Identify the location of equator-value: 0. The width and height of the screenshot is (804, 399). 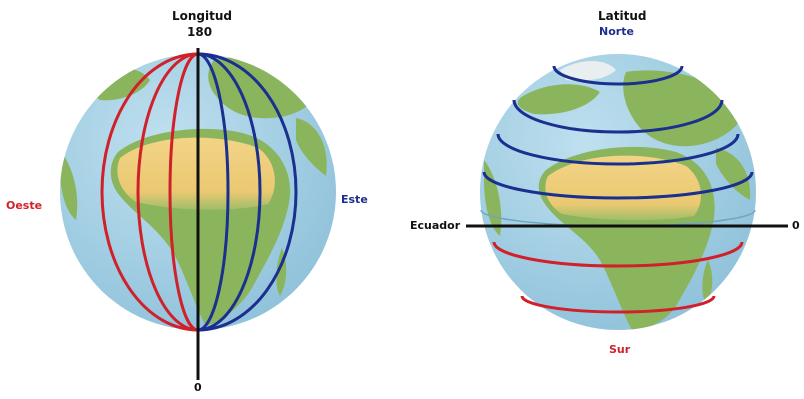
(796, 225).